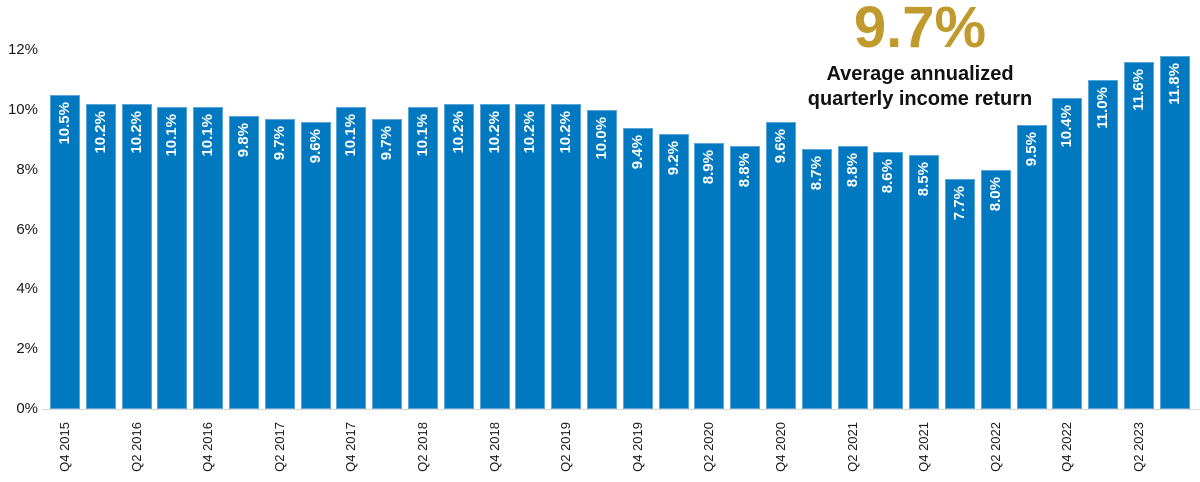 The width and height of the screenshot is (1200, 482). Describe the element at coordinates (1103, 108) in the screenshot. I see `bar-value-label: 11.0%` at that location.